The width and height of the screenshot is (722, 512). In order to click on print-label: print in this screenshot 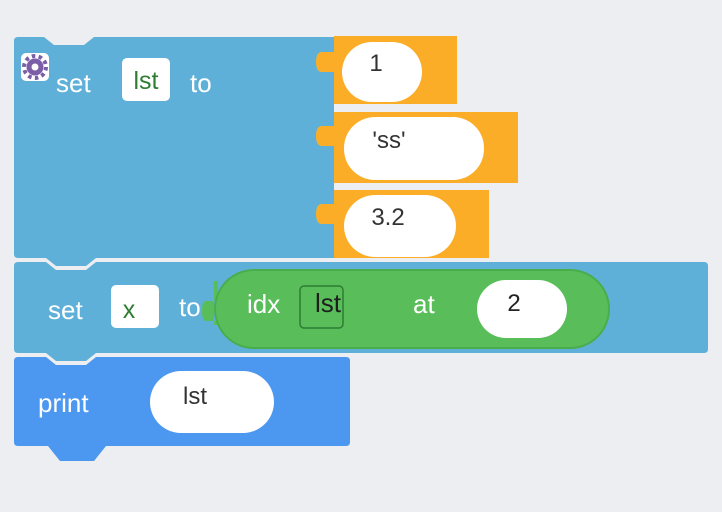, I will do `click(63, 403)`.